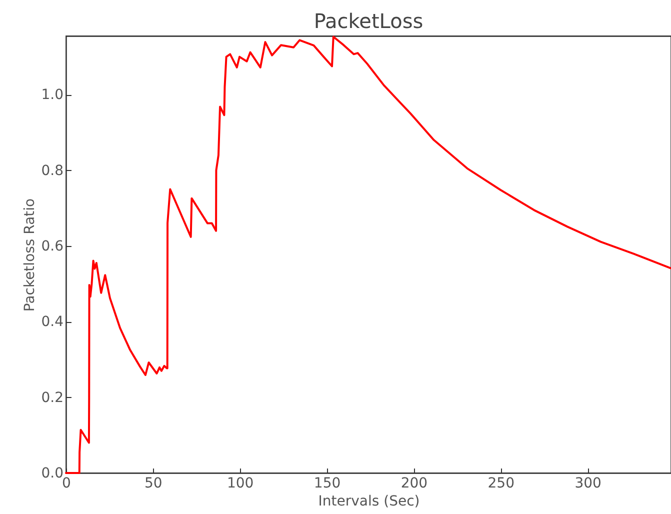 Image resolution: width=671 pixels, height=514 pixels. Describe the element at coordinates (52, 322) in the screenshot. I see `y-tick-label: 0.4` at that location.